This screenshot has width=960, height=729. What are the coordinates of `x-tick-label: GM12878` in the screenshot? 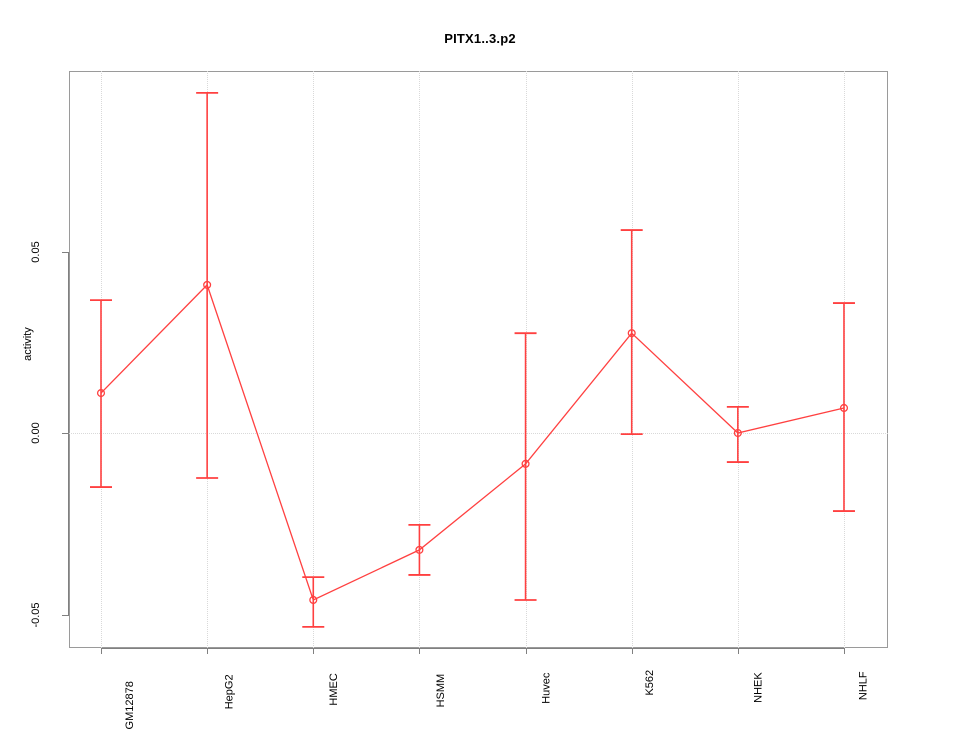 It's located at (130, 705).